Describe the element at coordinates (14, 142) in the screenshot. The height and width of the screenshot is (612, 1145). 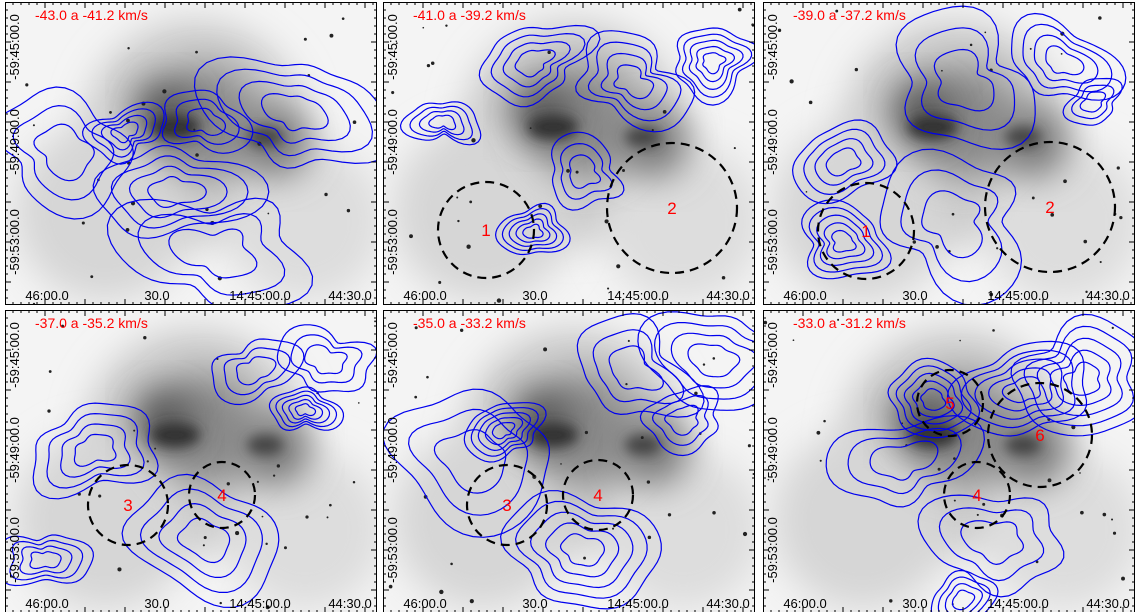
I see `y-tick-label: -59:49:00.0` at that location.